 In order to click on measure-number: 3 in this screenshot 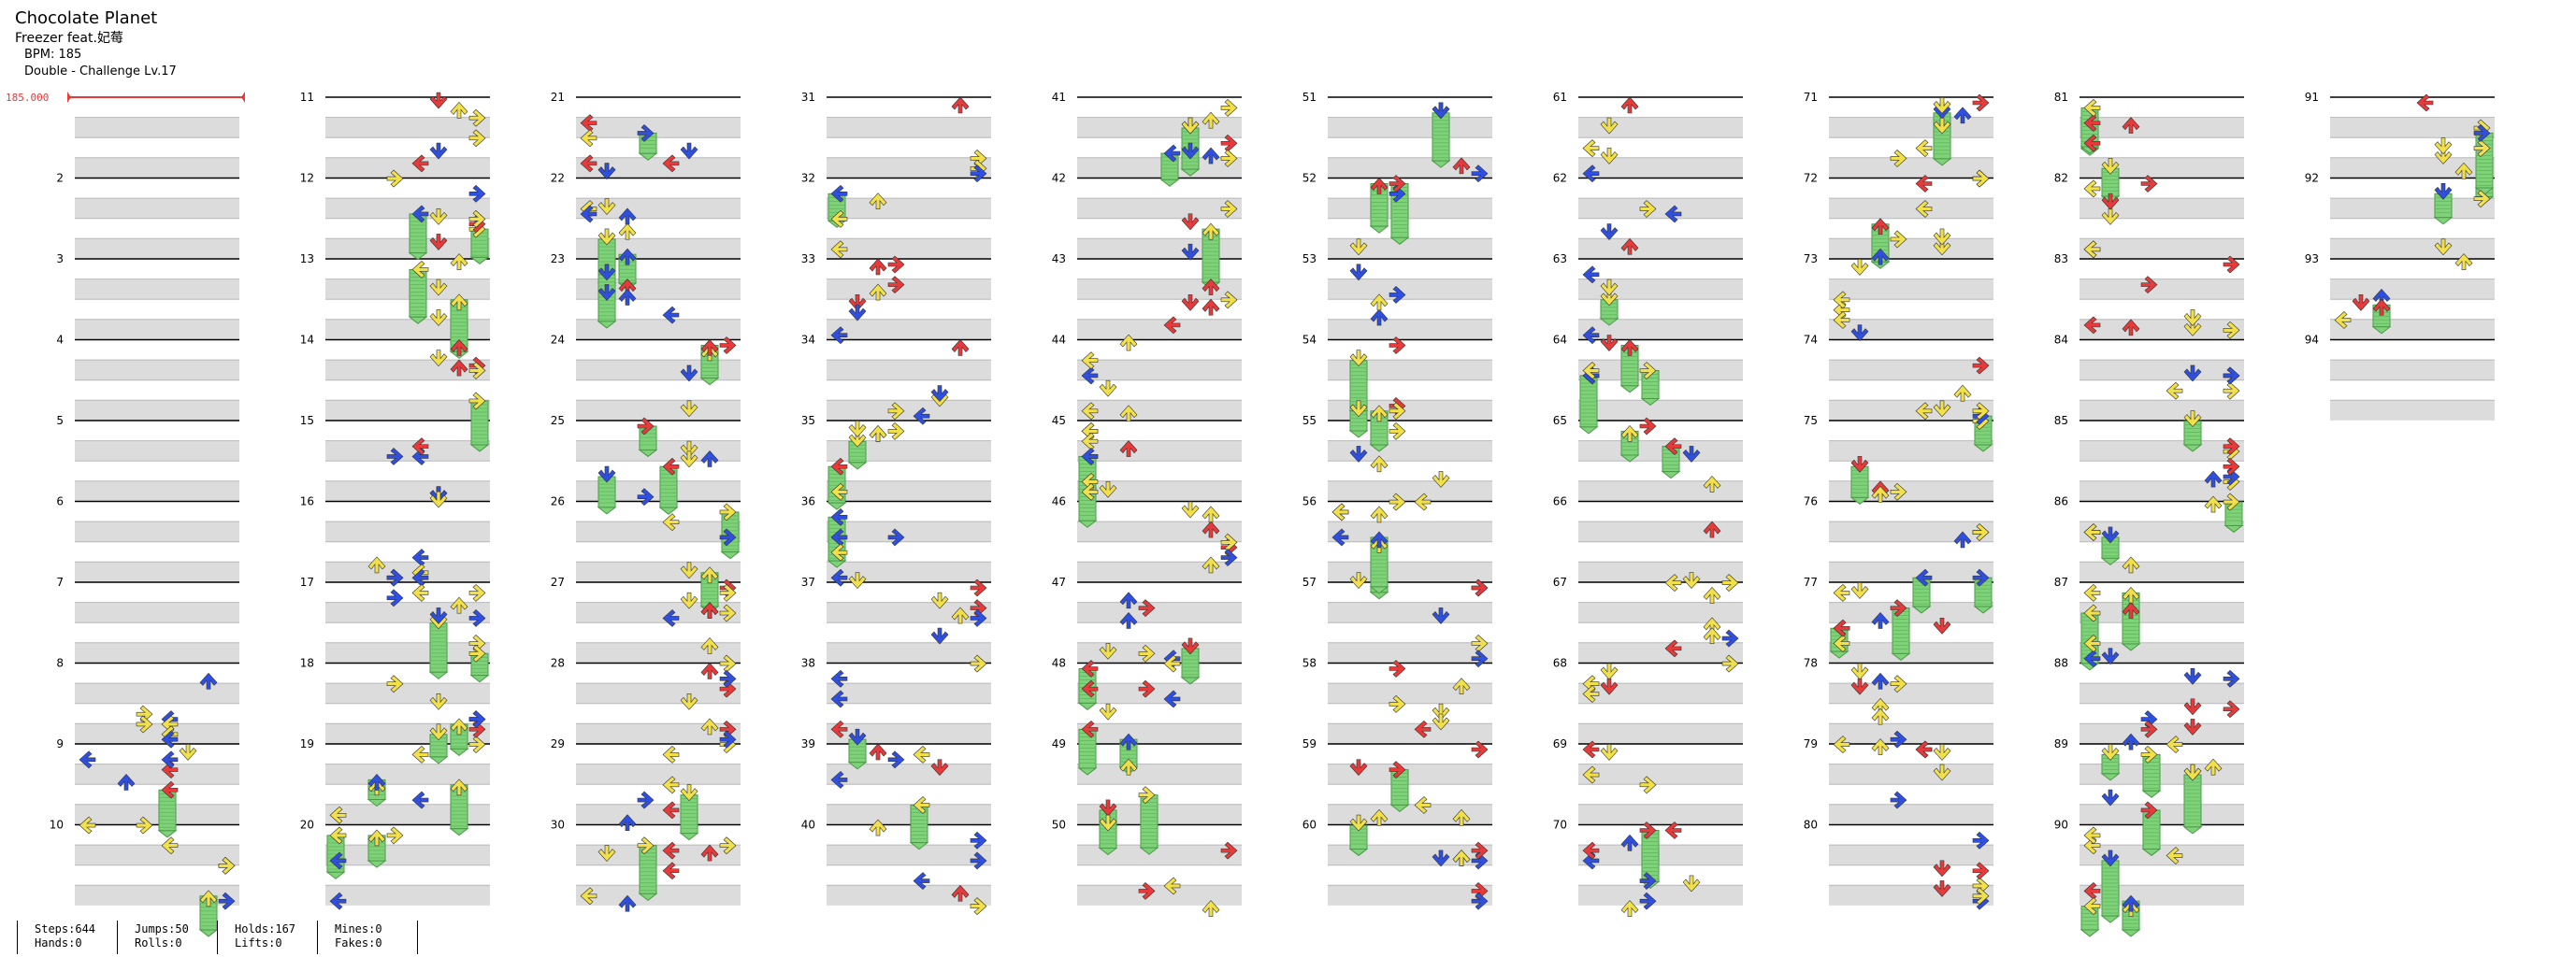, I will do `click(60, 258)`.